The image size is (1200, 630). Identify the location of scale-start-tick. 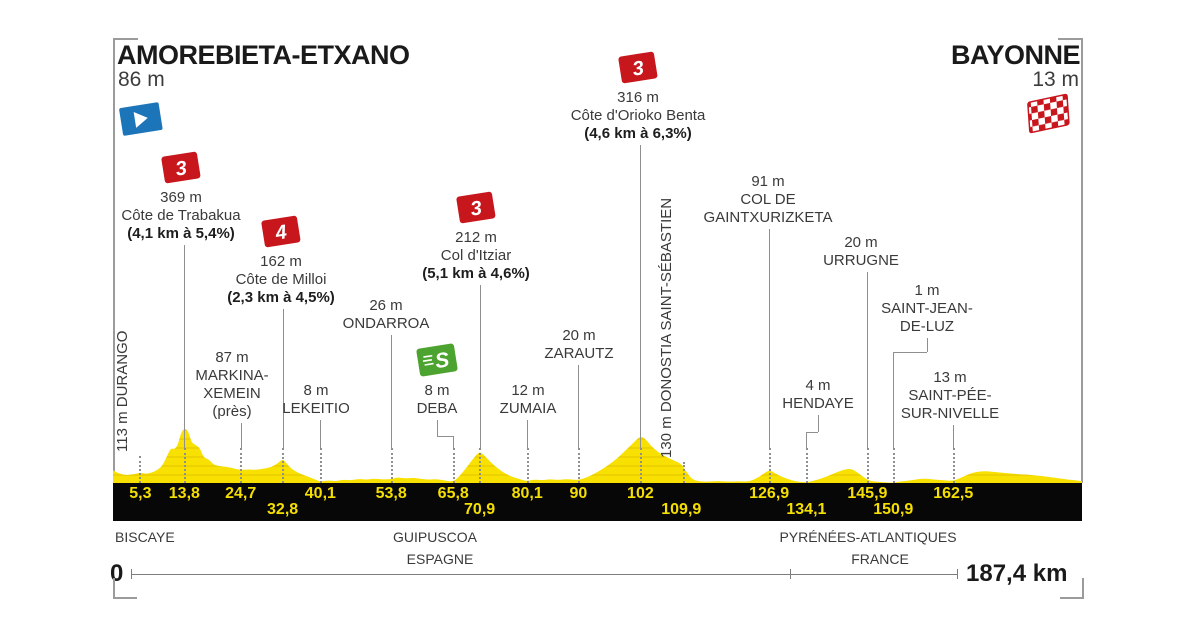
(131, 574).